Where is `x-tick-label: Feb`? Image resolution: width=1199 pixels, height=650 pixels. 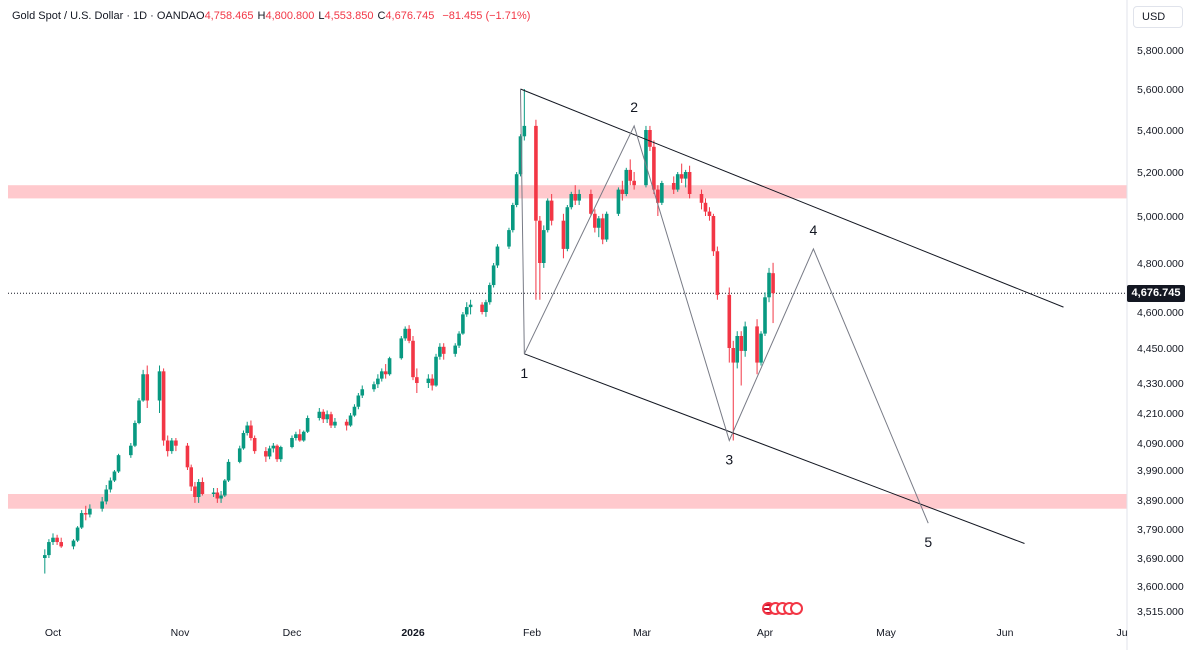
x-tick-label: Feb is located at coordinates (532, 633).